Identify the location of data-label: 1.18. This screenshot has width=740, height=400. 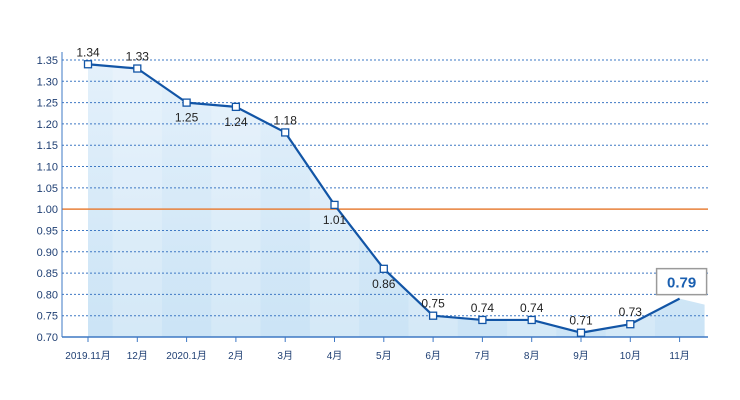
(286, 120).